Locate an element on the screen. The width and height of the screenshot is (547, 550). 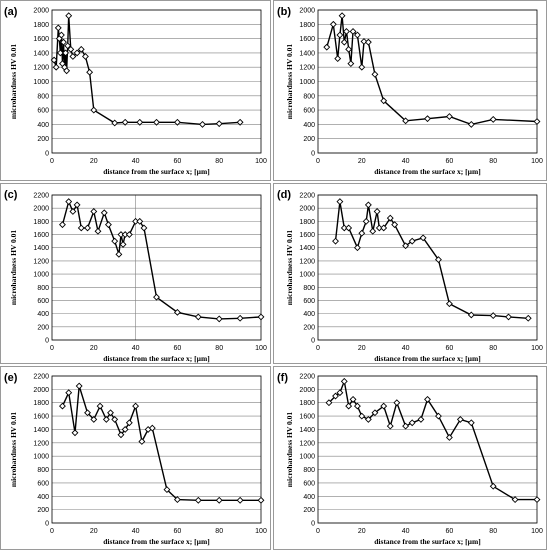
y-tick-label: 1600 is located at coordinates (307, 417).